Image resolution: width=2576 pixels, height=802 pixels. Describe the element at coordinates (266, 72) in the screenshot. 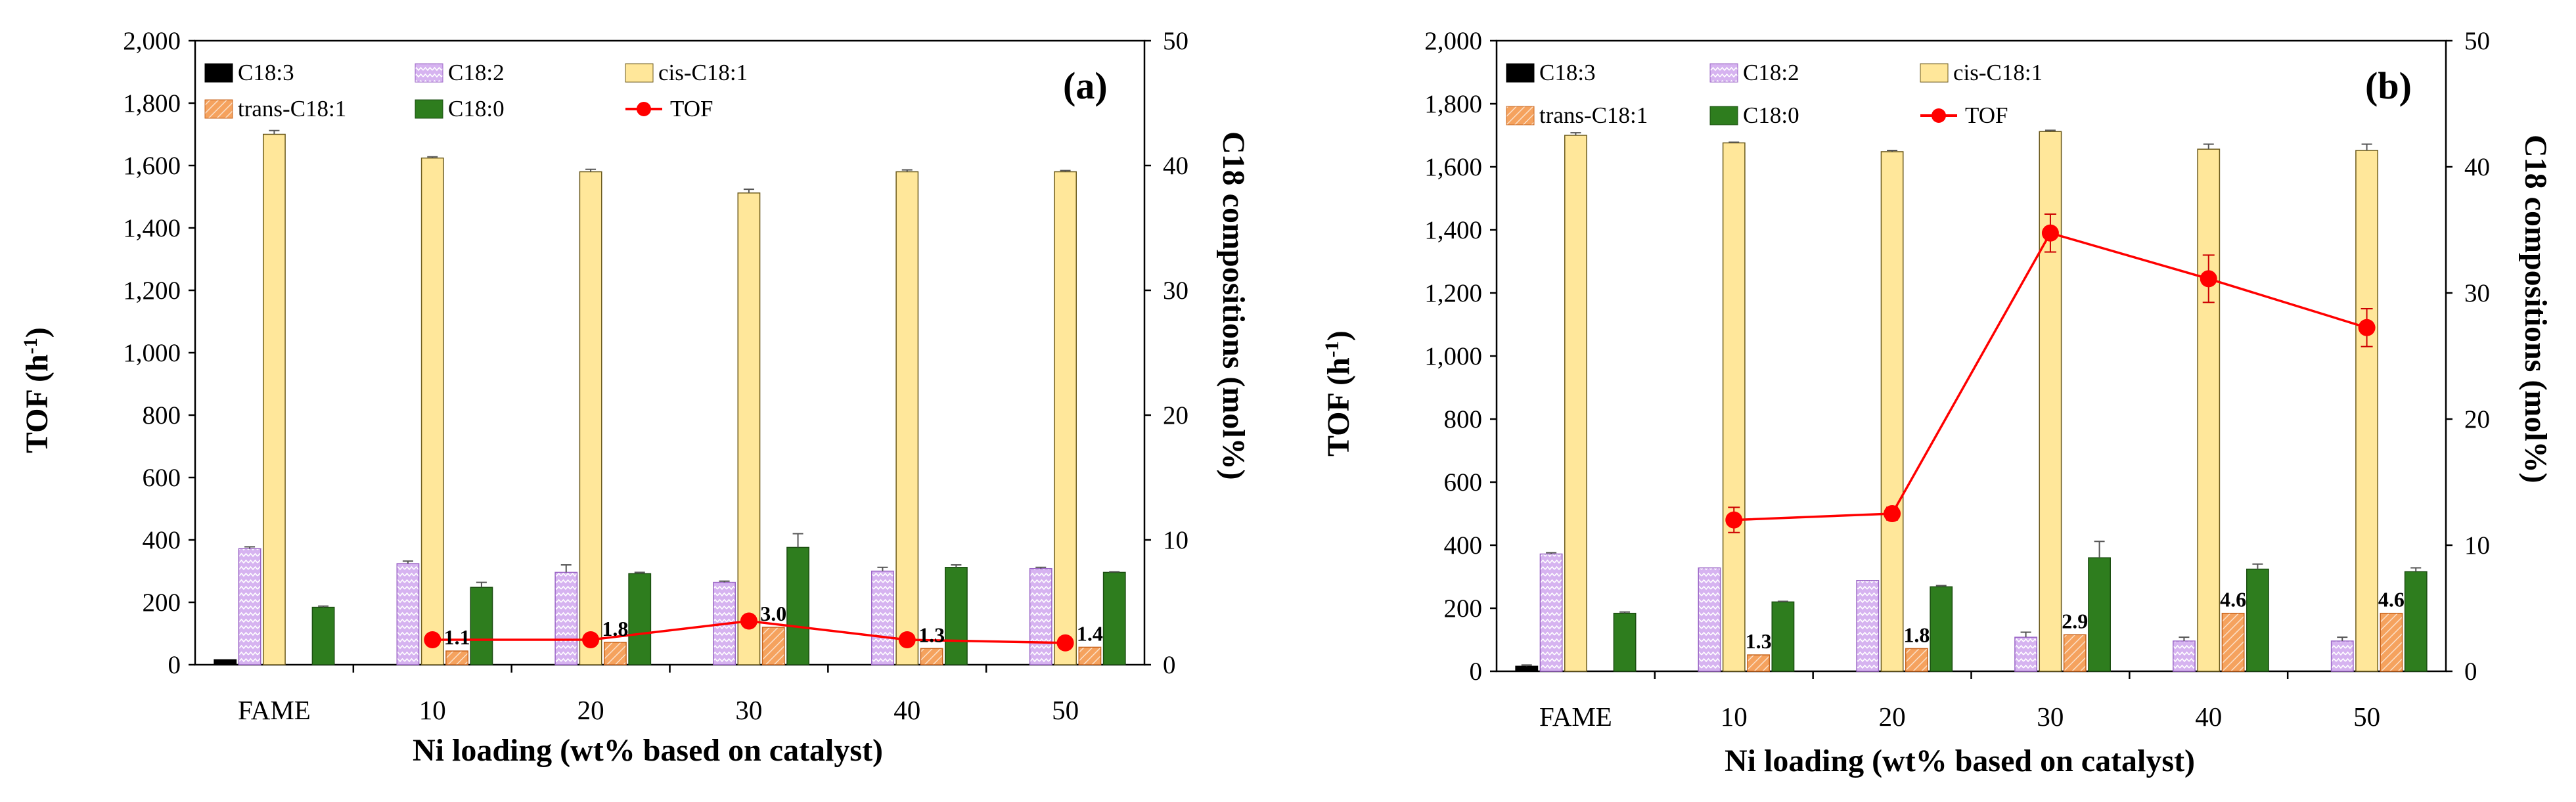

I see `legend-label-c18-3: C18:3` at that location.